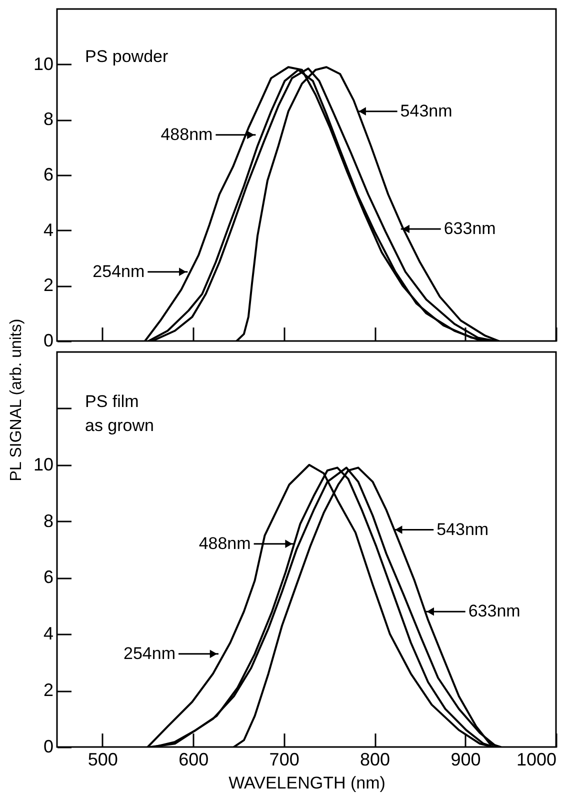 Image resolution: width=582 pixels, height=799 pixels. What do you see at coordinates (375, 760) in the screenshot?
I see `x-tick-label: 800` at bounding box center [375, 760].